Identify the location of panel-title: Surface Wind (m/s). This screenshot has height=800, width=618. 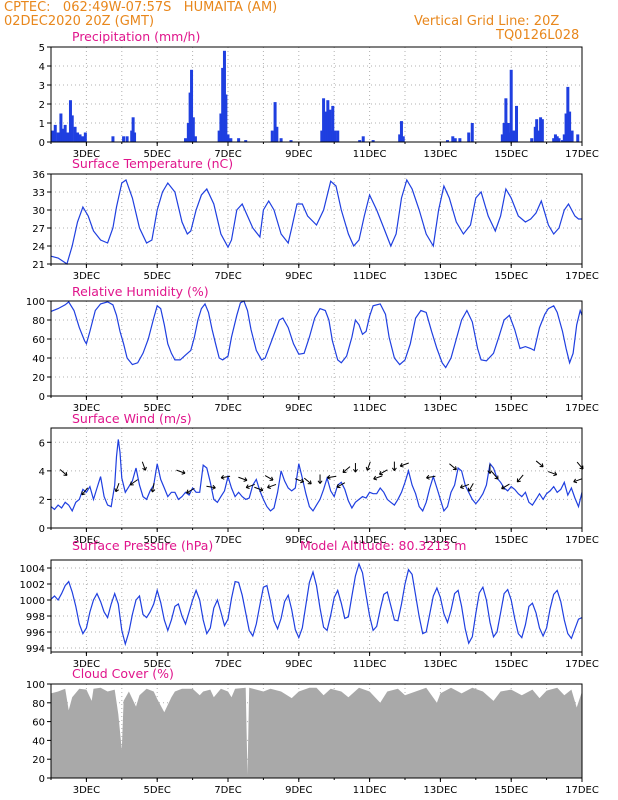
(132, 418).